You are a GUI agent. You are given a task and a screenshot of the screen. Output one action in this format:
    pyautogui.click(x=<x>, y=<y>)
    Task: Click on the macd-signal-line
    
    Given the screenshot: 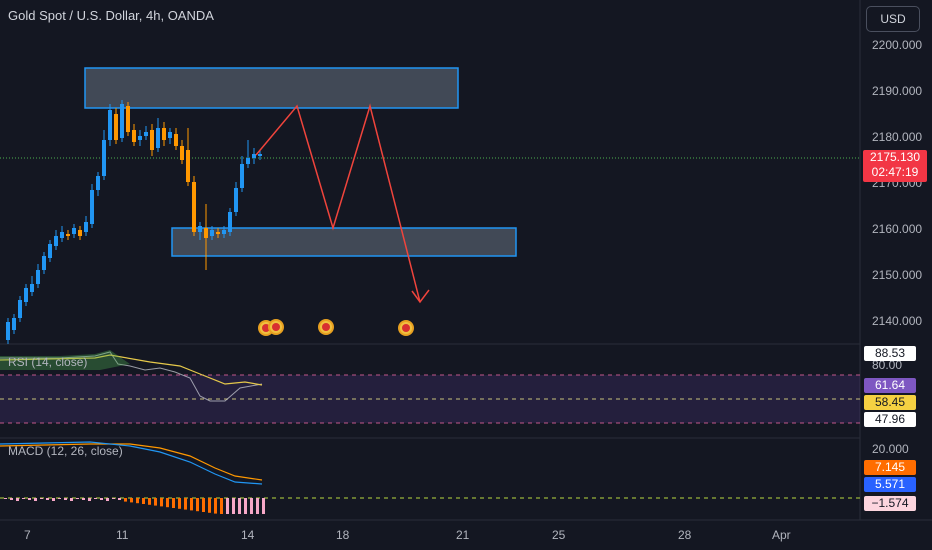 What is the action you would take?
    pyautogui.click(x=131, y=462)
    